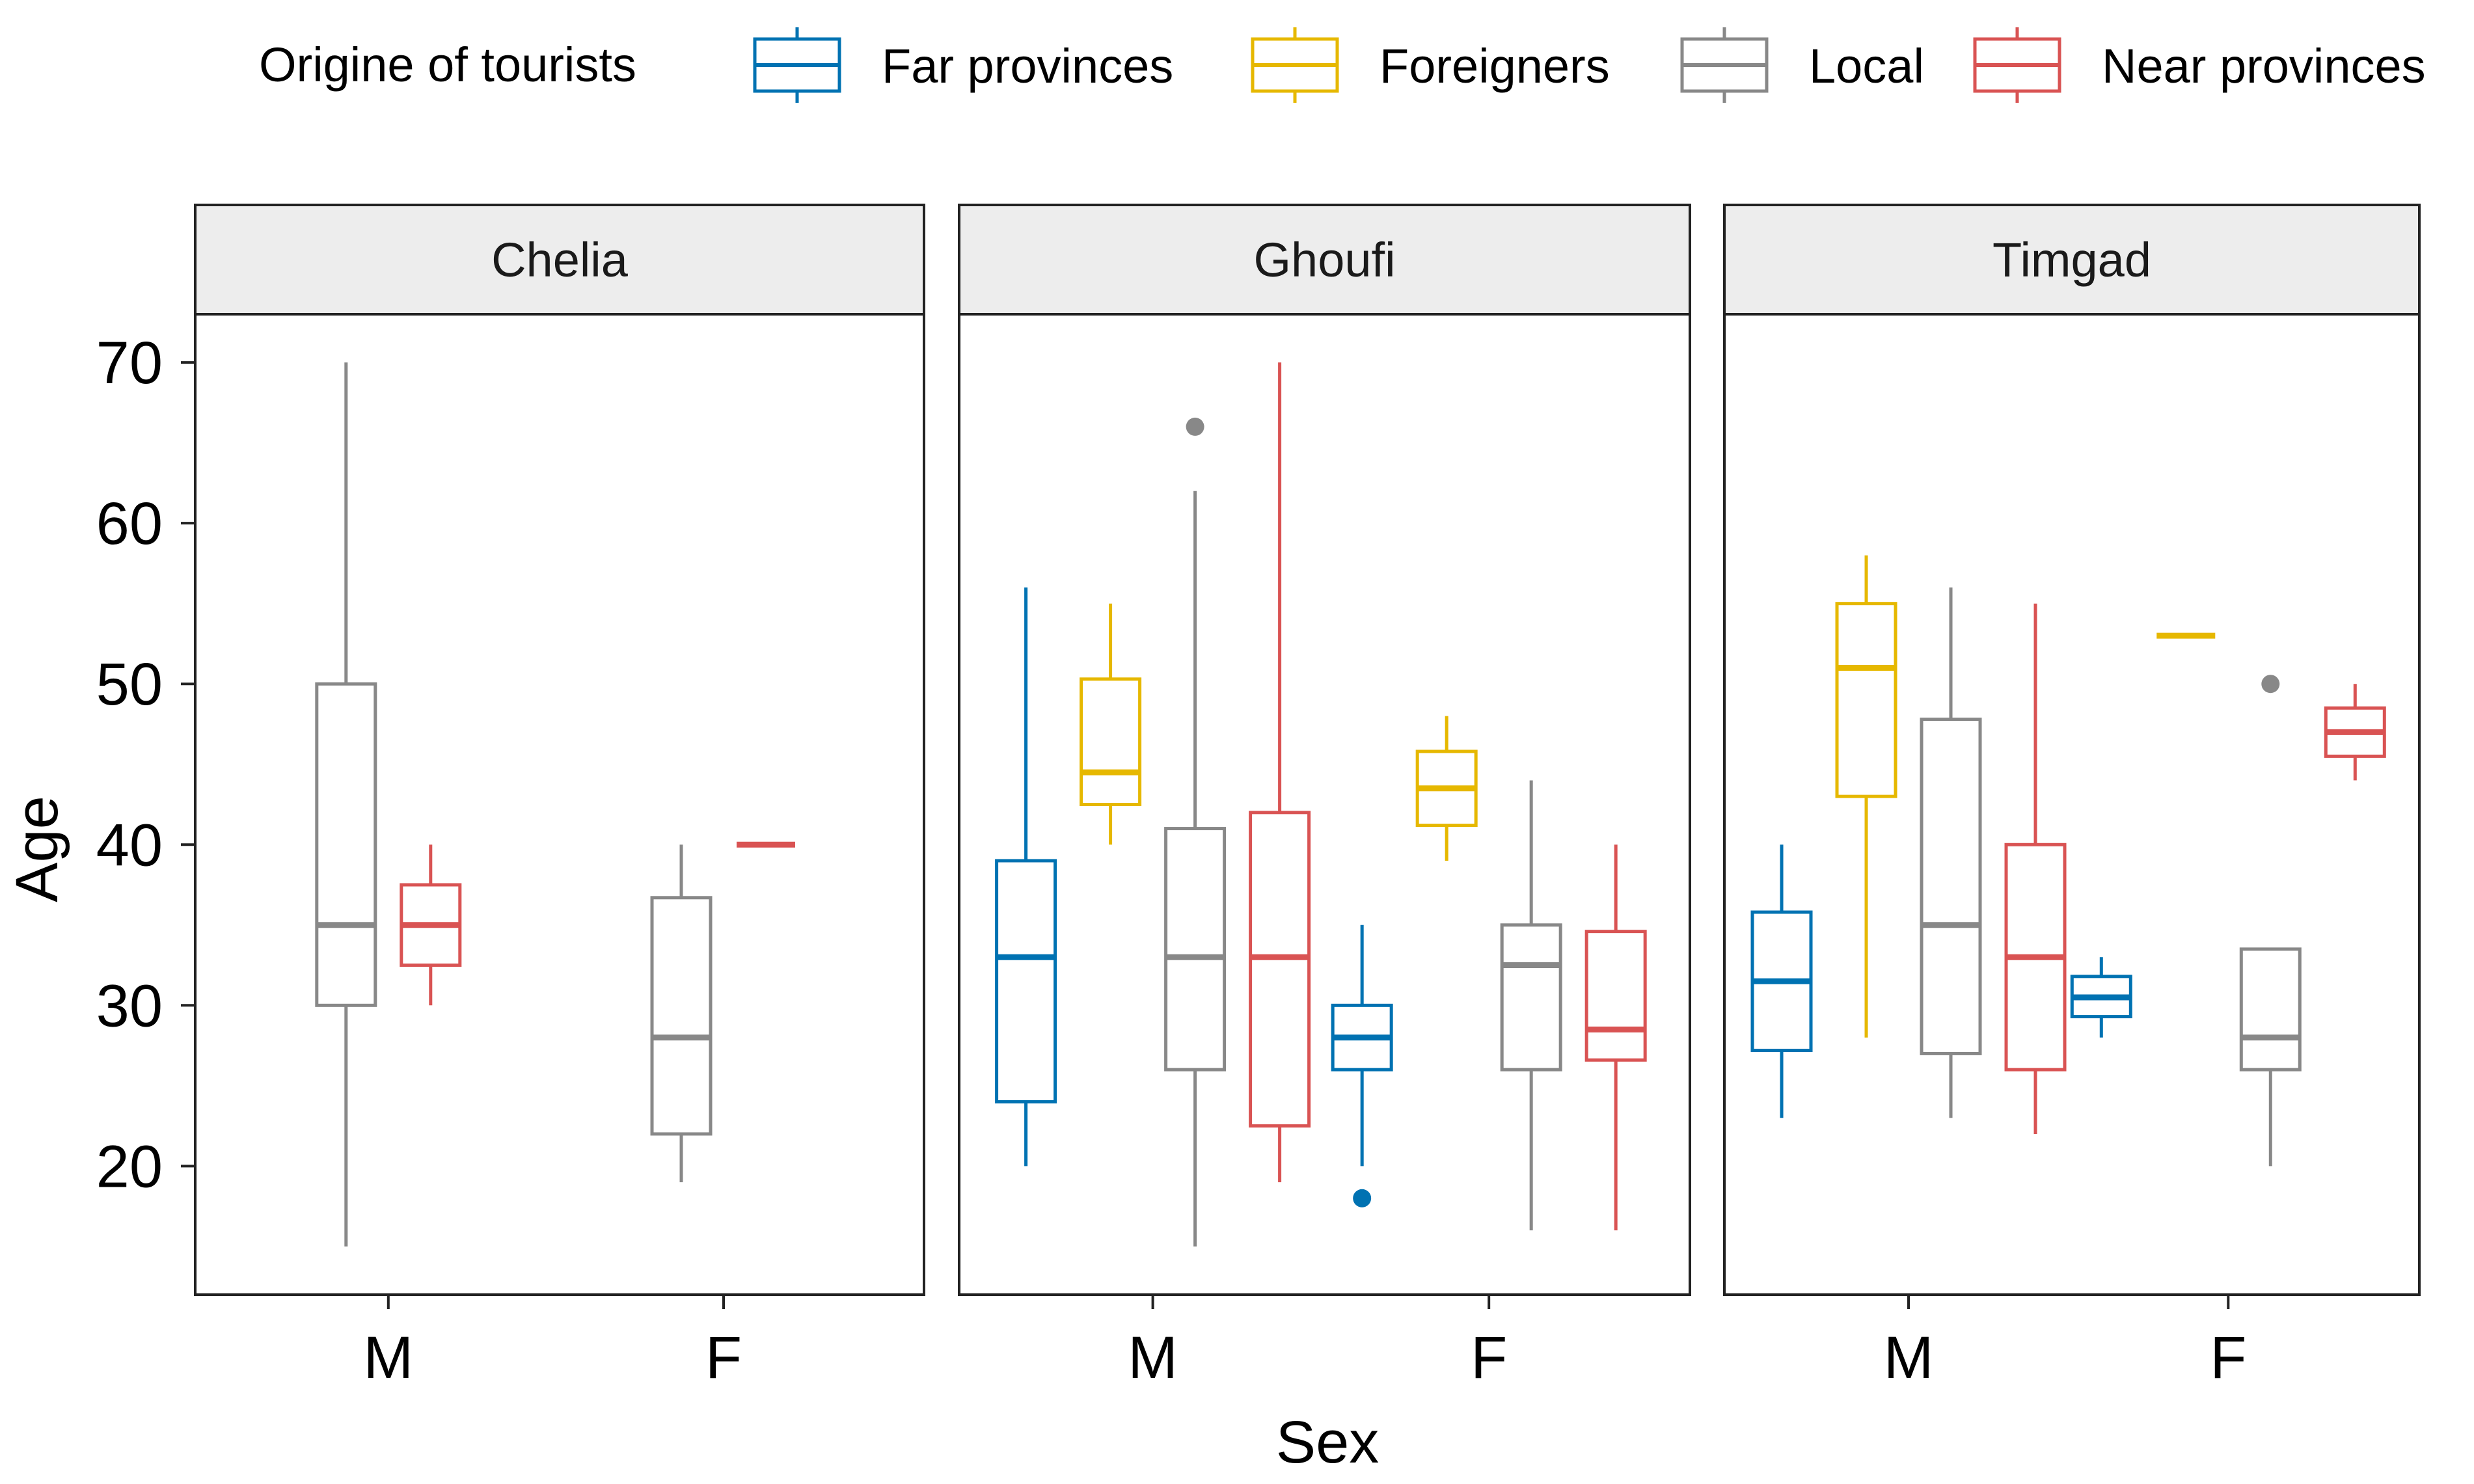 This screenshot has width=2474, height=1484. I want to click on box-ghoufi-m-local, so click(1195, 832).